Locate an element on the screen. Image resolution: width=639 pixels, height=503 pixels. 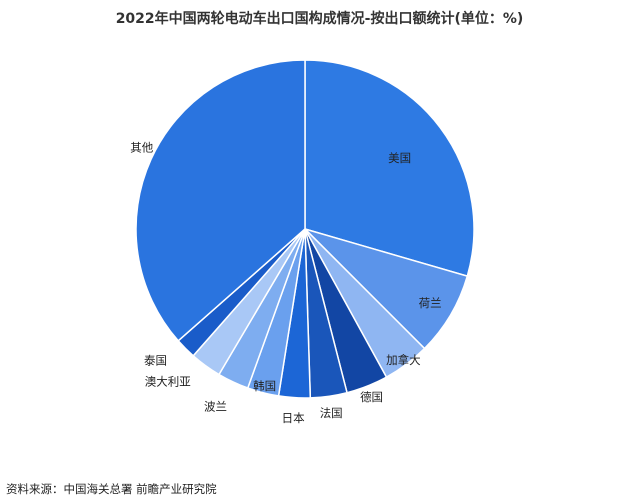
slice-label-6: 日本 is located at coordinates (293, 418).